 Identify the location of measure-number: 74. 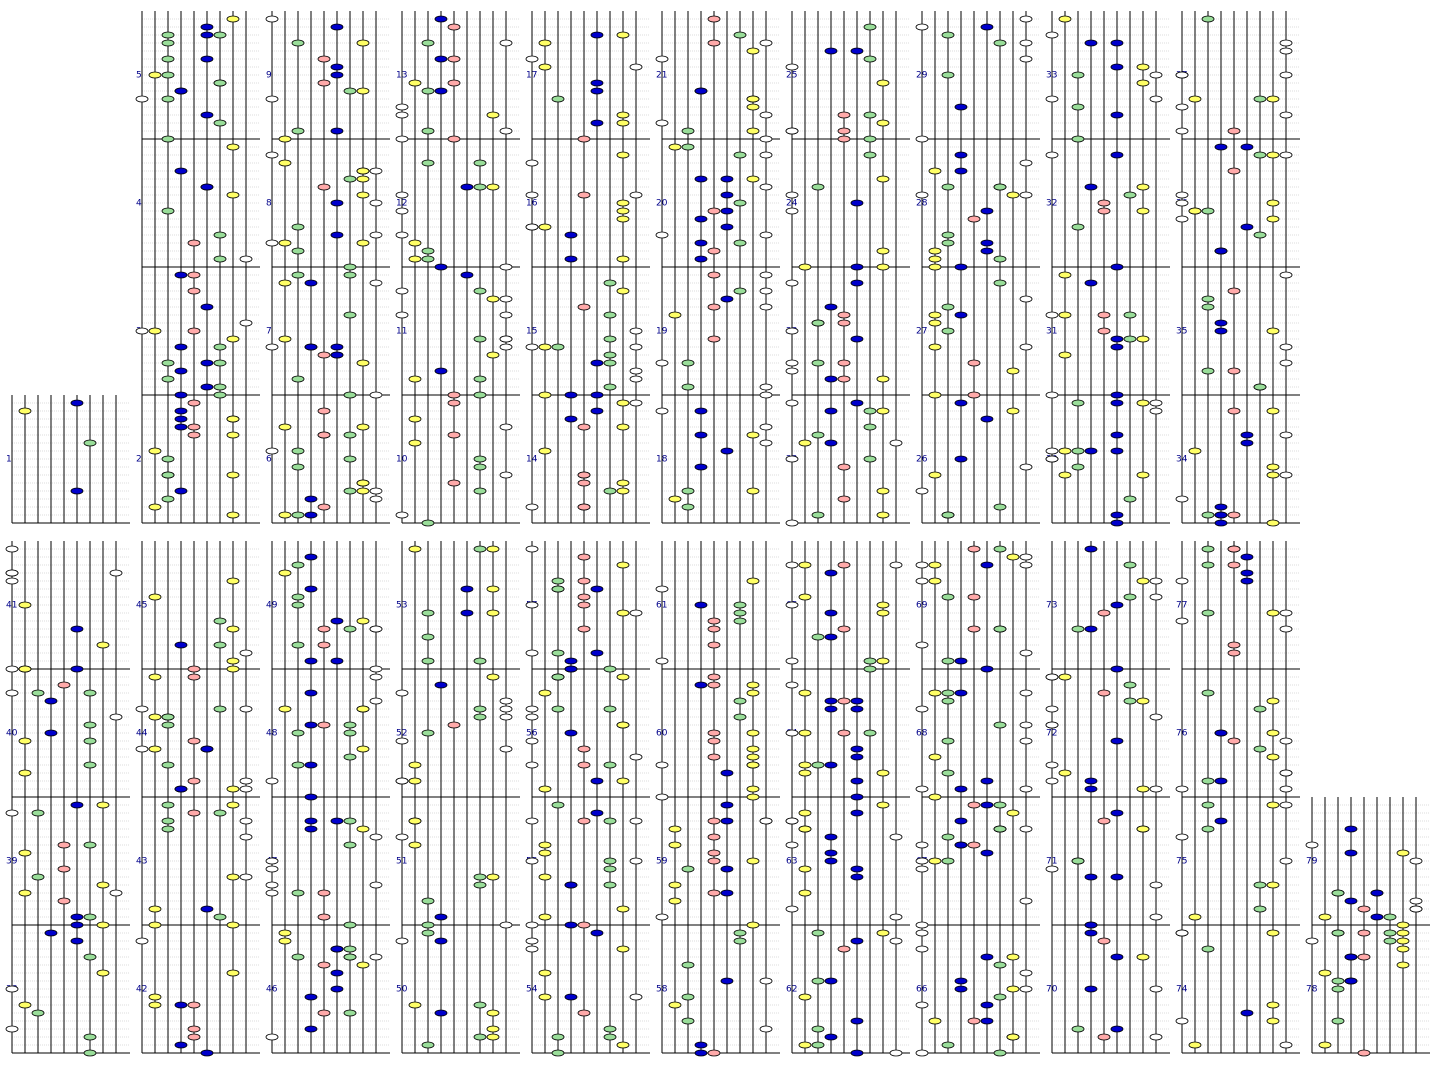
(1182, 990).